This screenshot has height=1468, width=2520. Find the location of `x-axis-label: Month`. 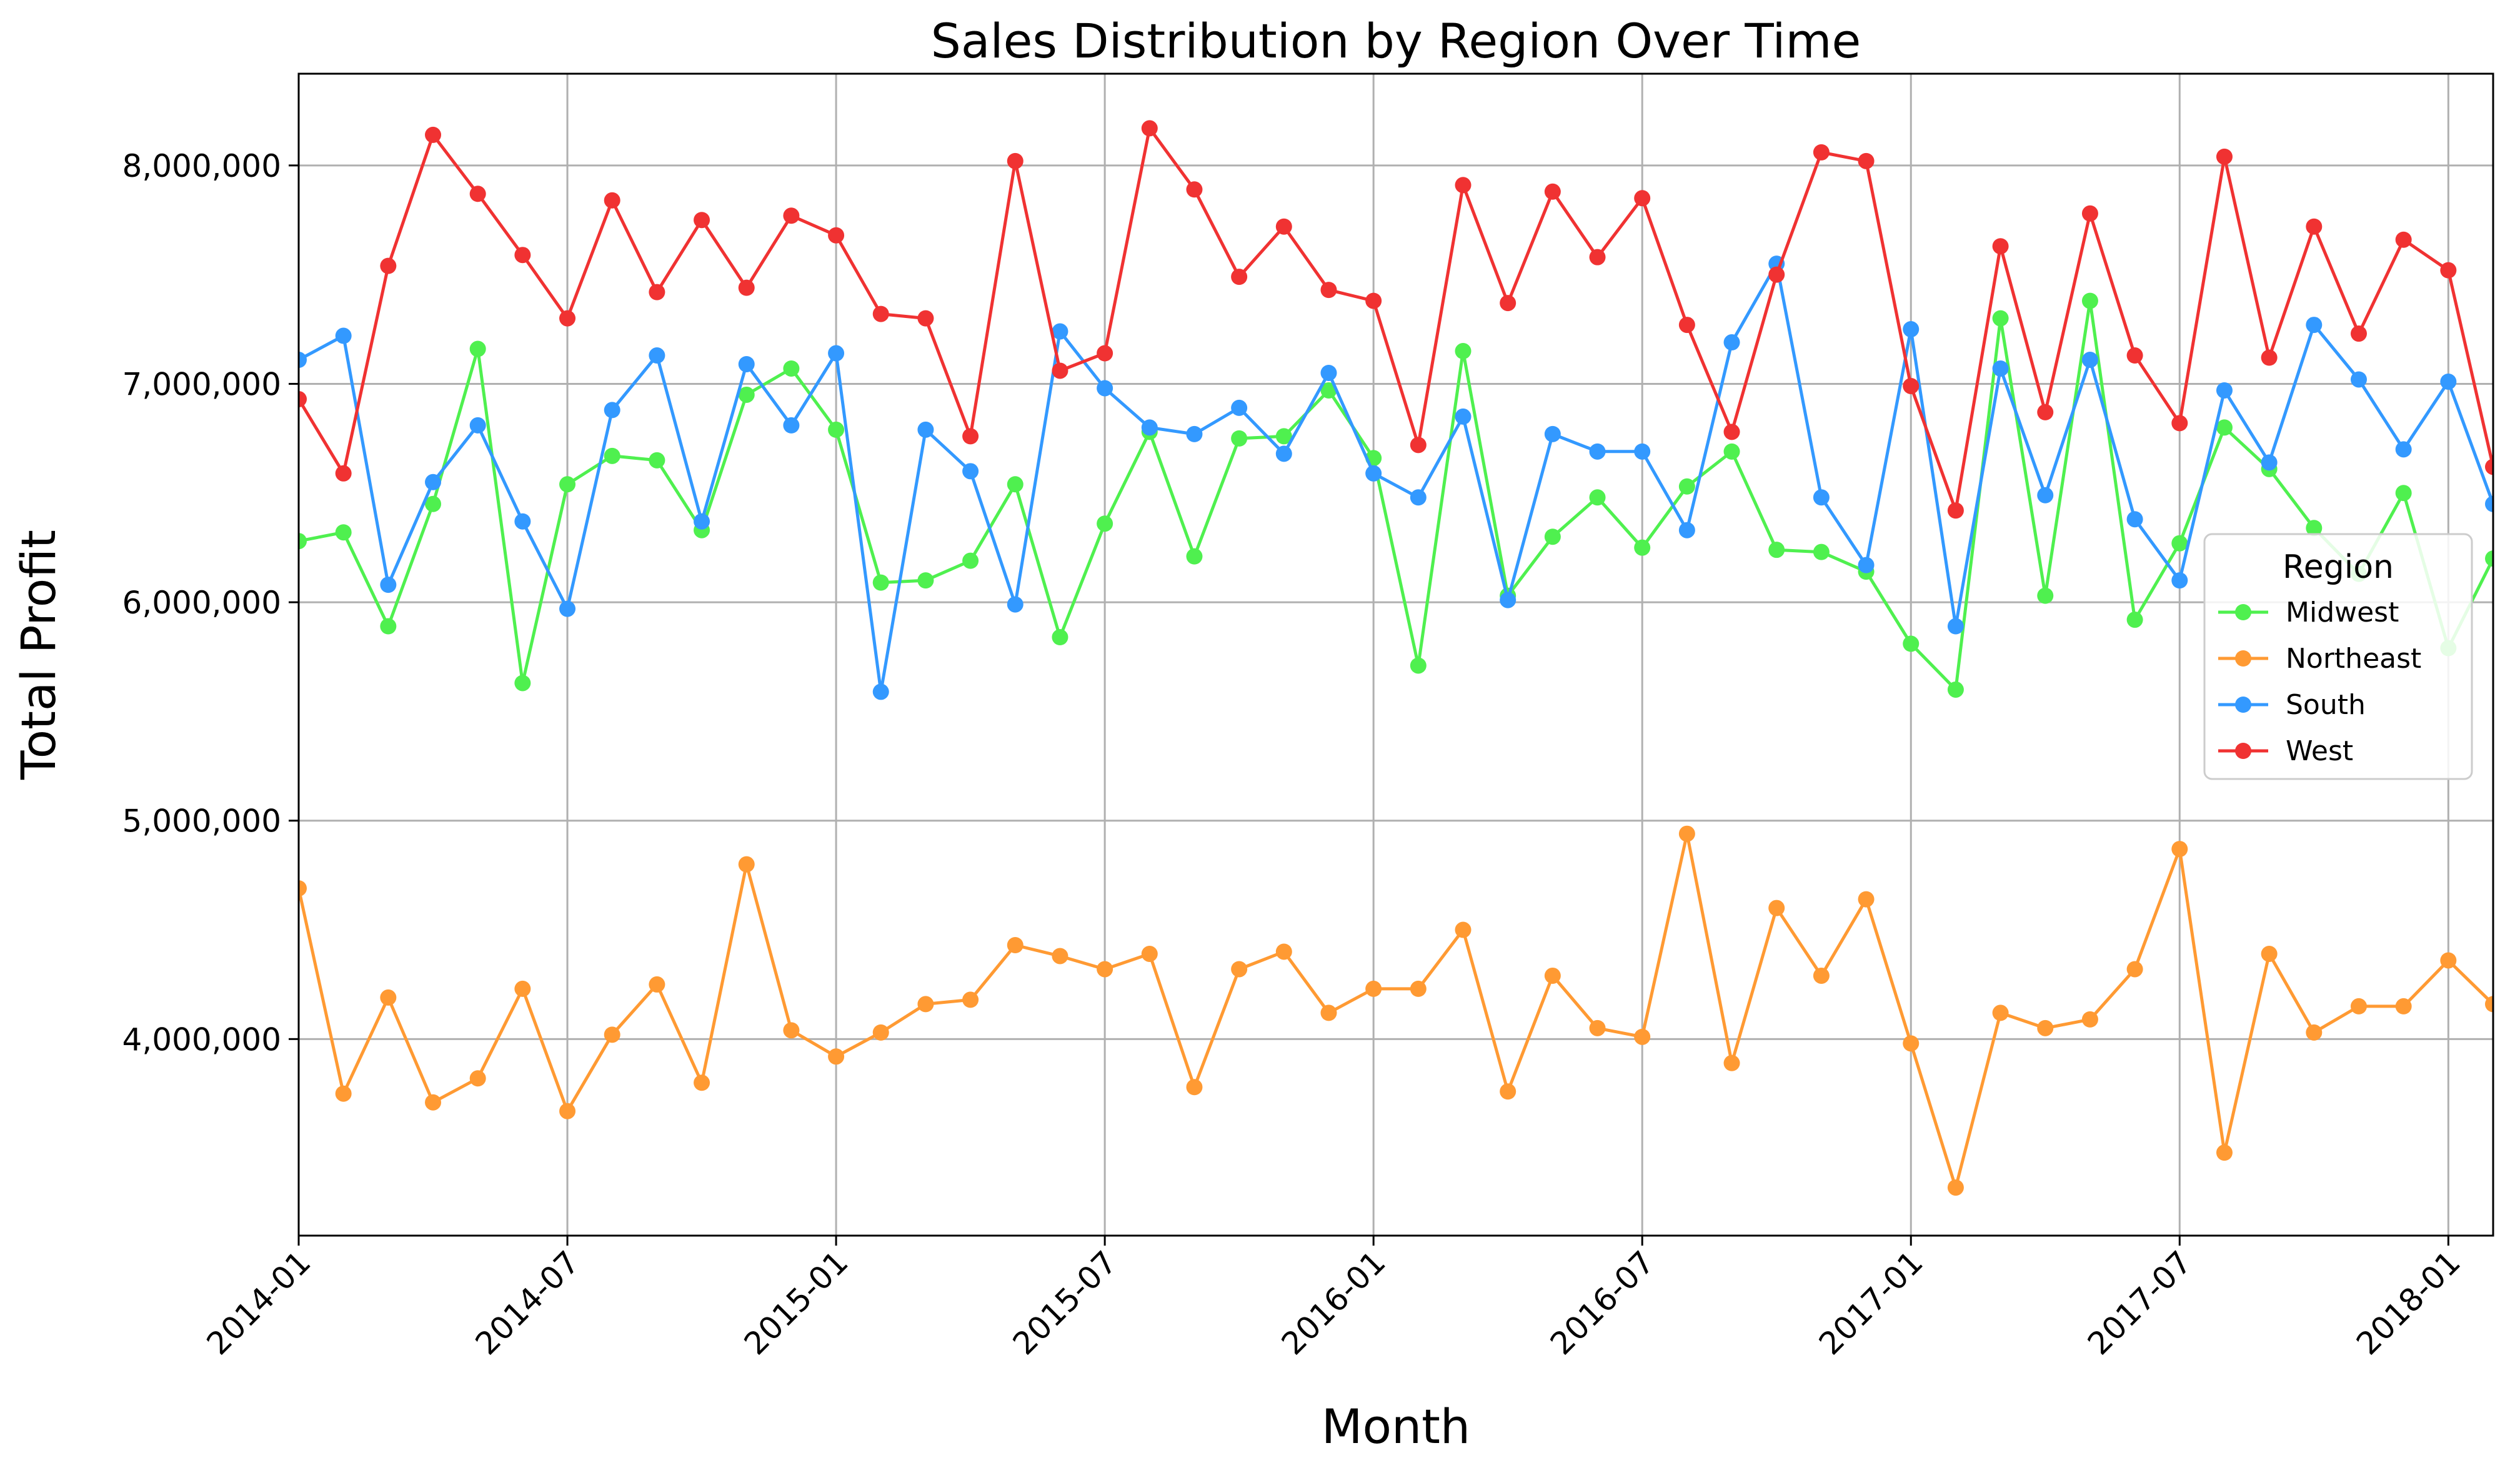

x-axis-label: Month is located at coordinates (1396, 1426).